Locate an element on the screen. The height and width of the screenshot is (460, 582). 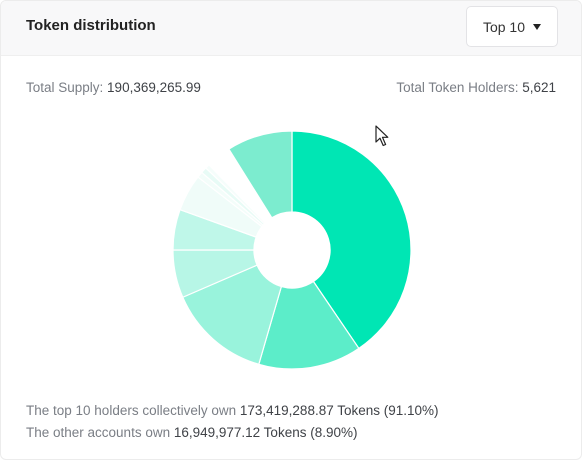
total-holders-value: 5,621 is located at coordinates (539, 87).